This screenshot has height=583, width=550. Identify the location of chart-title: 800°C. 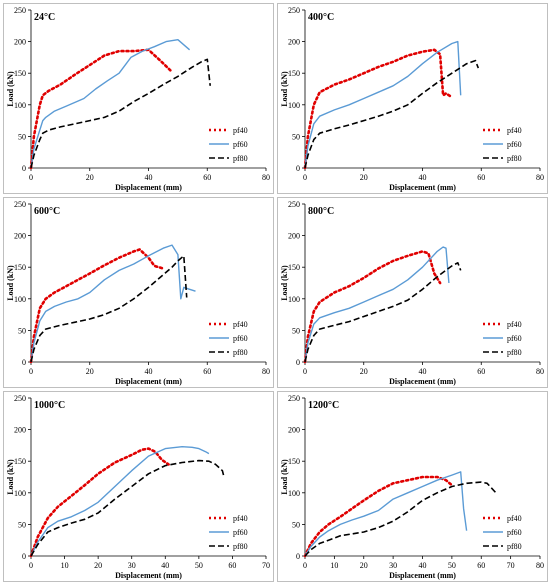
(321, 211).